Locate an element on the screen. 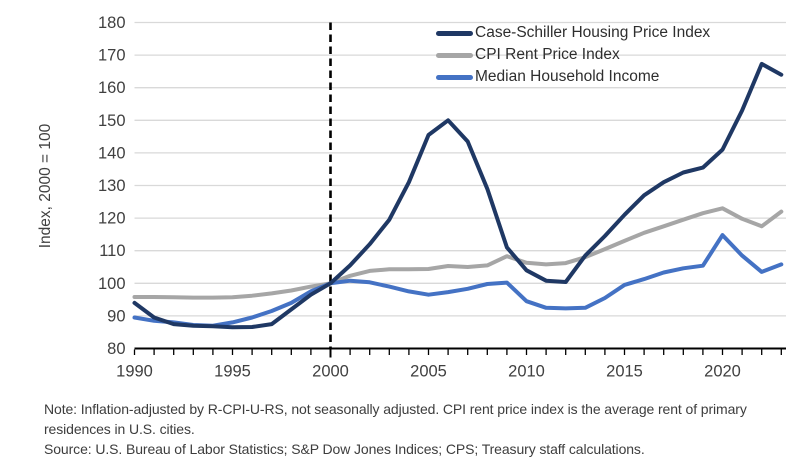 This screenshot has height=474, width=802. legend-label-case-schiller: Case-Schiller Housing Price Index is located at coordinates (593, 32).